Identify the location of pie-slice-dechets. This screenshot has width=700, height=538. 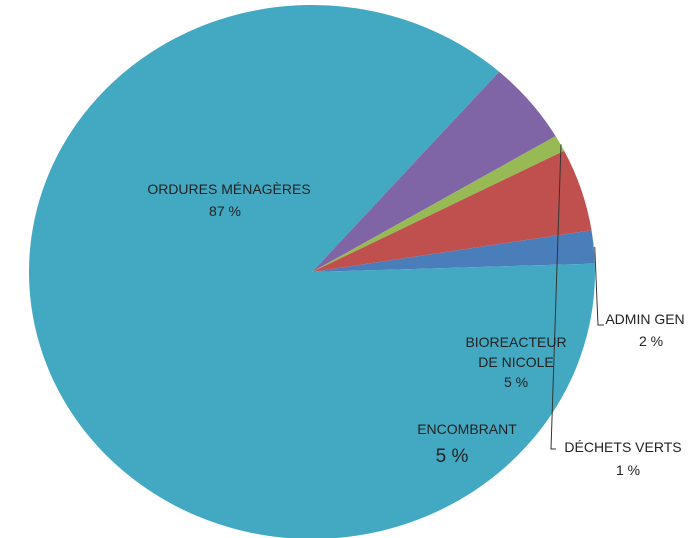
(438, 204).